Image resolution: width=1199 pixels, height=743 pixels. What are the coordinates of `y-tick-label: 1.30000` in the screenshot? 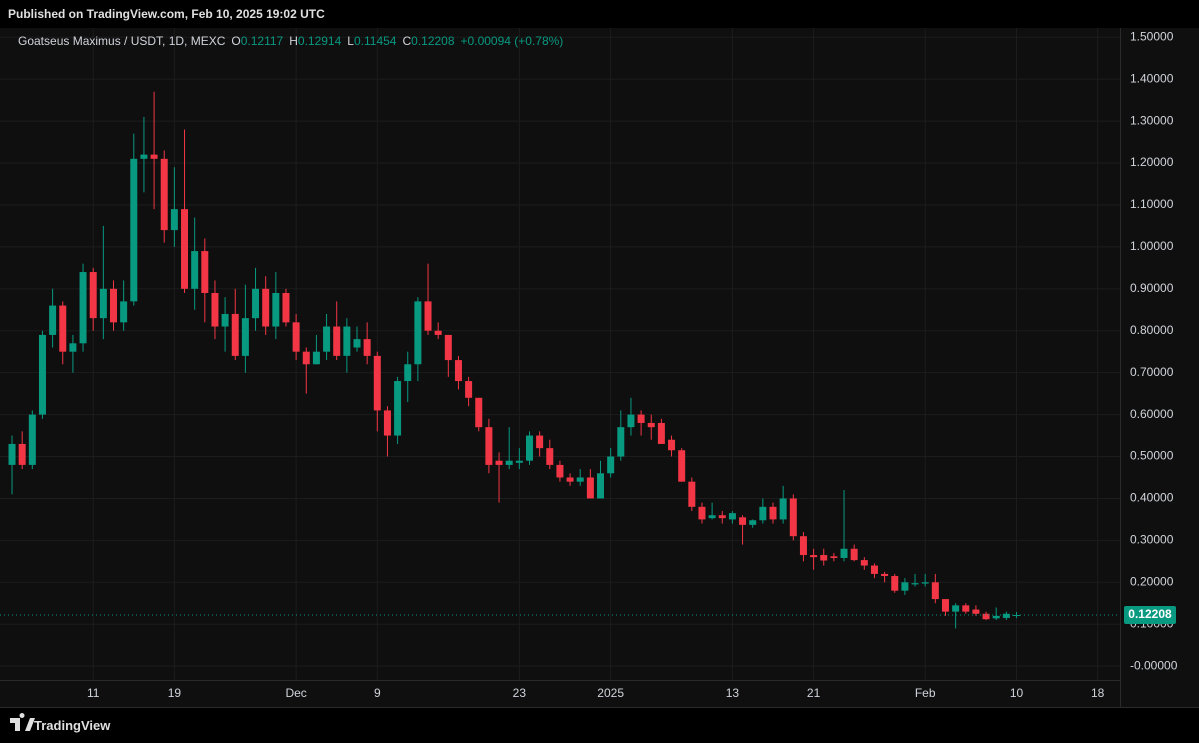 It's located at (1152, 120).